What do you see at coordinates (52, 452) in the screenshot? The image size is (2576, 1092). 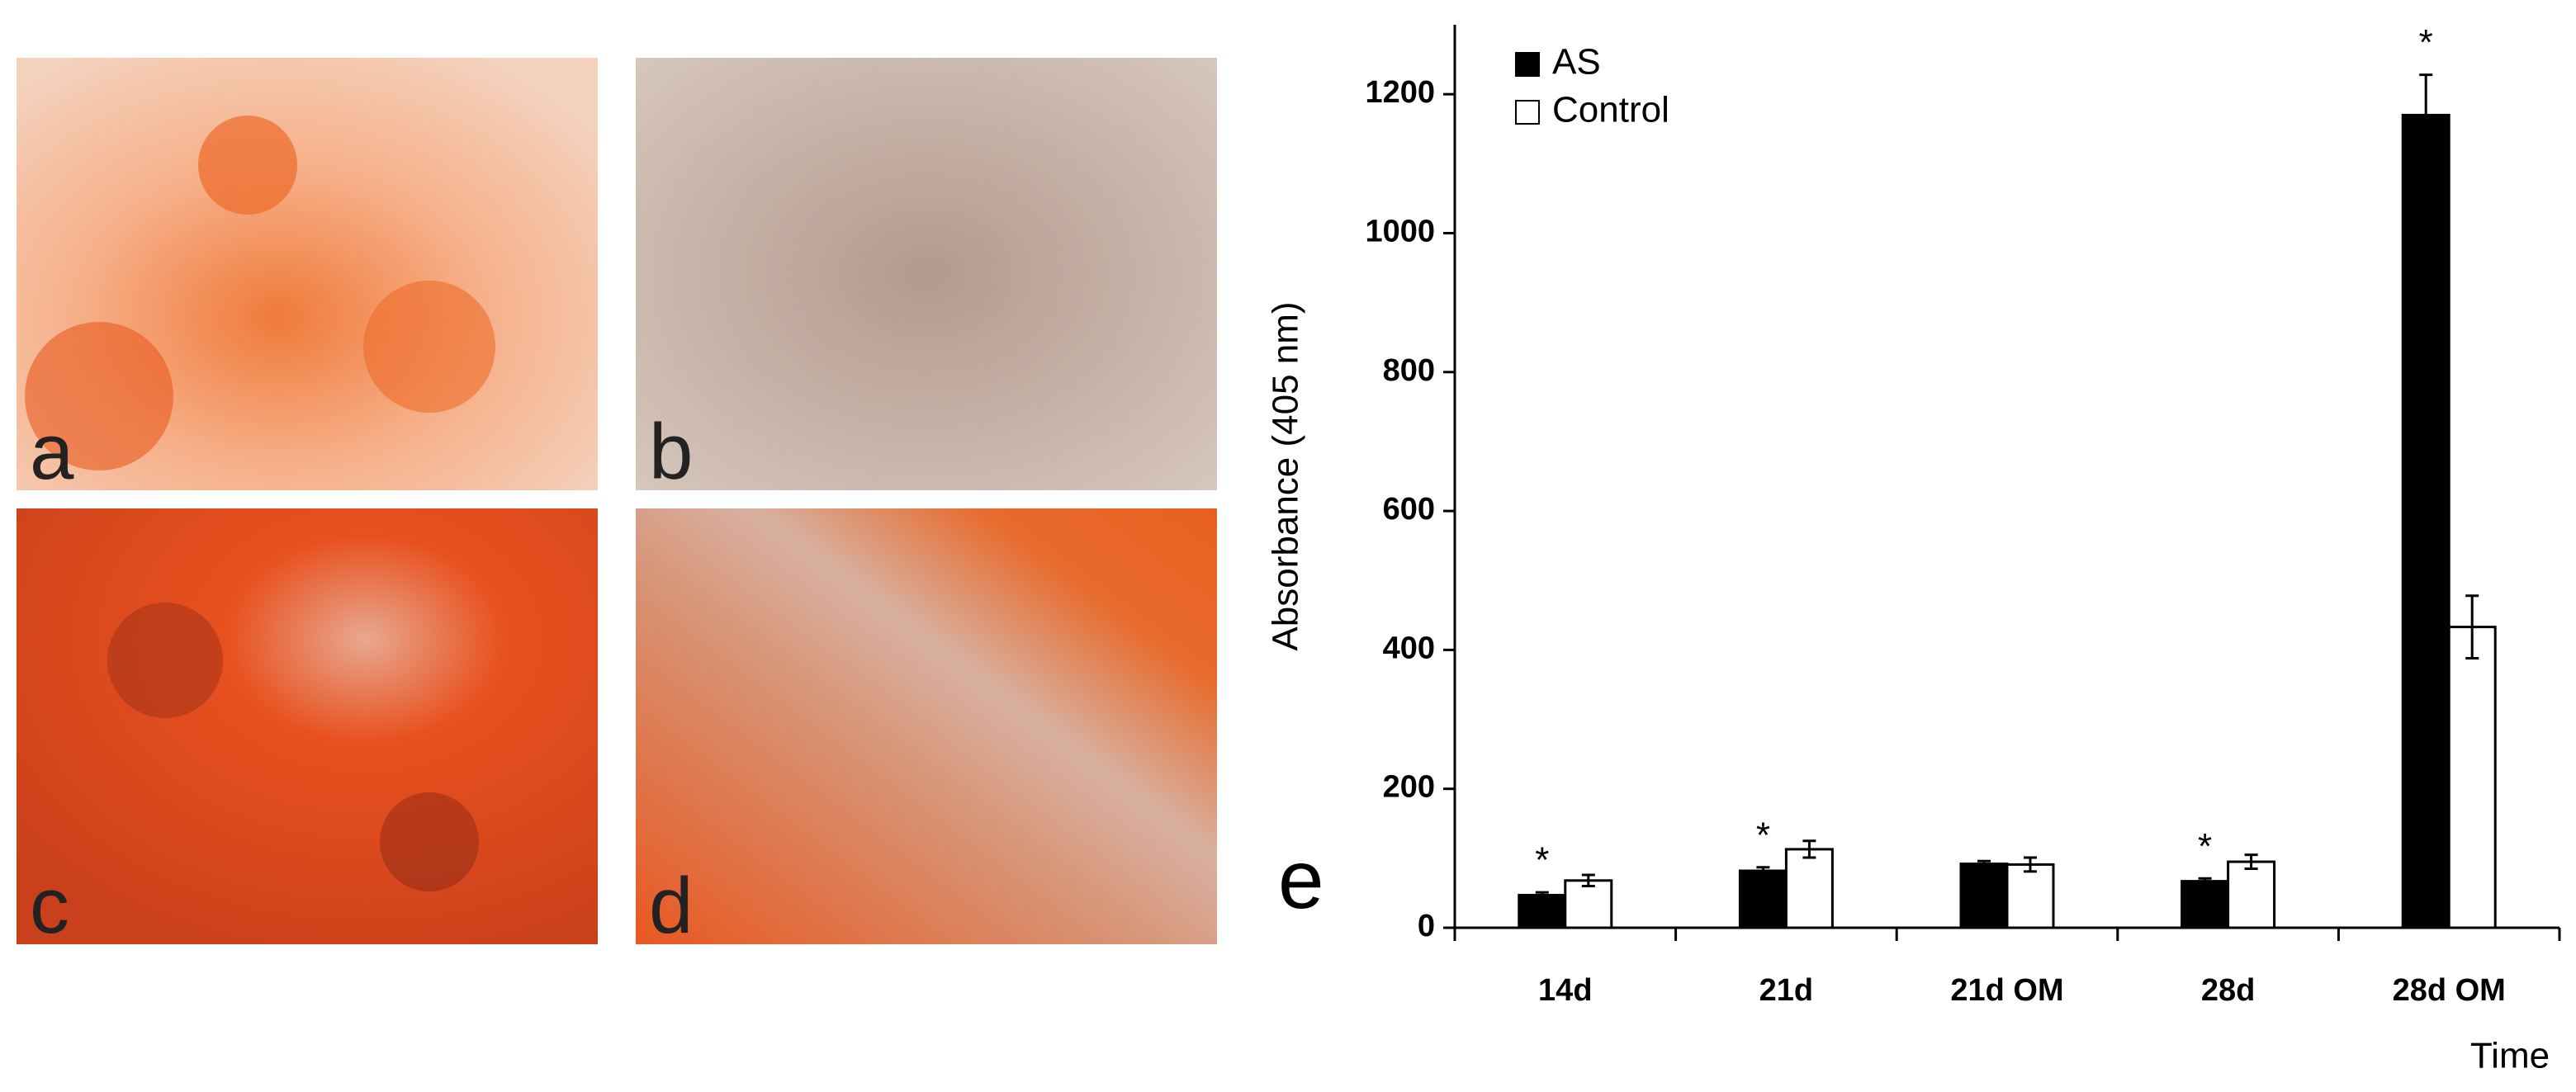 I see `panel-label: a` at bounding box center [52, 452].